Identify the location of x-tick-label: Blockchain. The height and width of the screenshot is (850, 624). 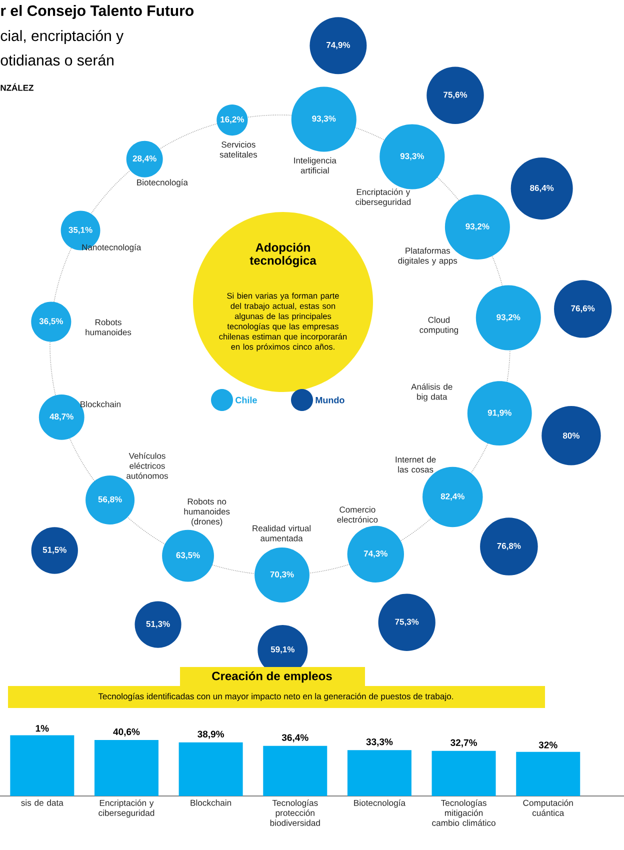
(211, 803).